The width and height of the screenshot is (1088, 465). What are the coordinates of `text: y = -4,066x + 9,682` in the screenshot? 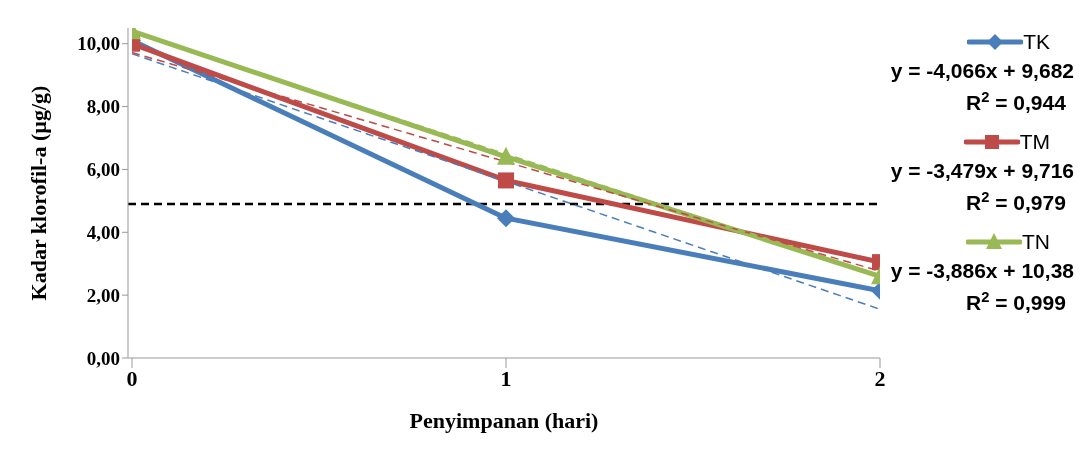 It's located at (982, 70).